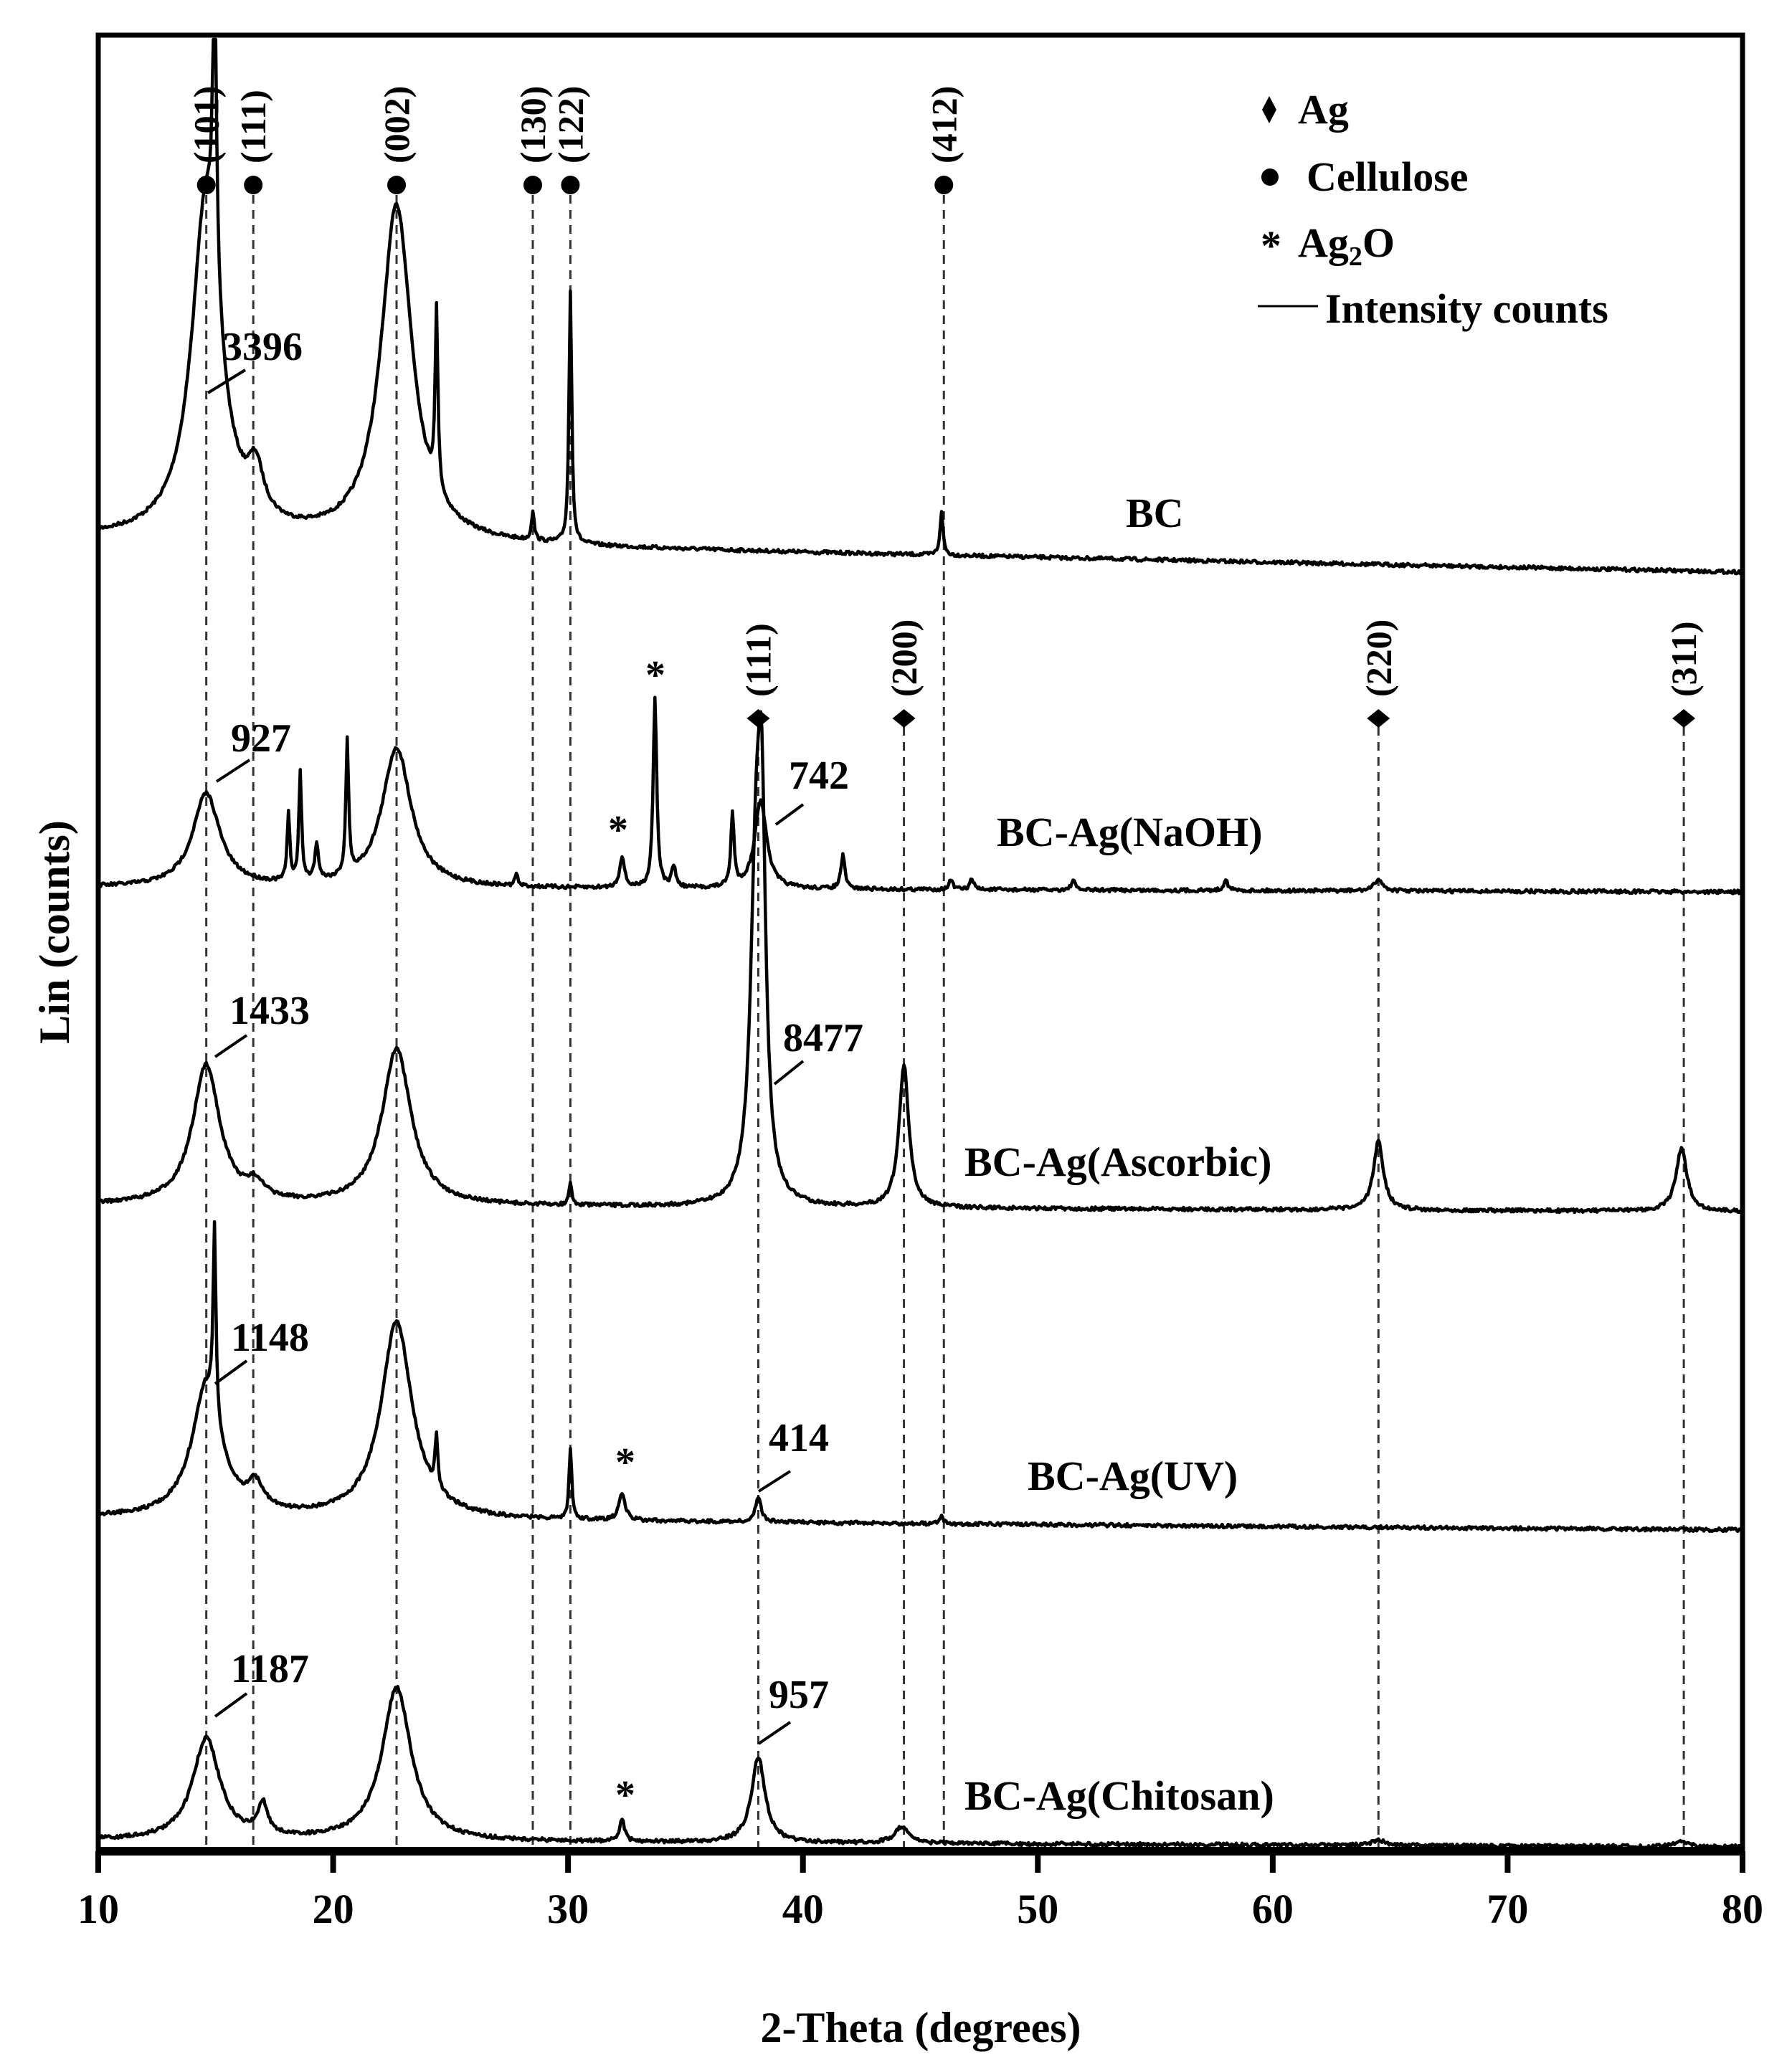 Image resolution: width=1792 pixels, height=2057 pixels. I want to click on peak-value-label: 8477, so click(823, 1038).